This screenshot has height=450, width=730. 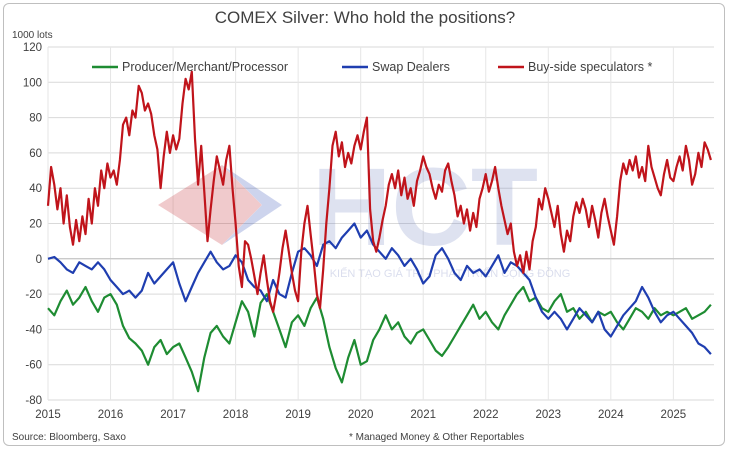 What do you see at coordinates (35, 119) in the screenshot?
I see `y-tick-label: 80` at bounding box center [35, 119].